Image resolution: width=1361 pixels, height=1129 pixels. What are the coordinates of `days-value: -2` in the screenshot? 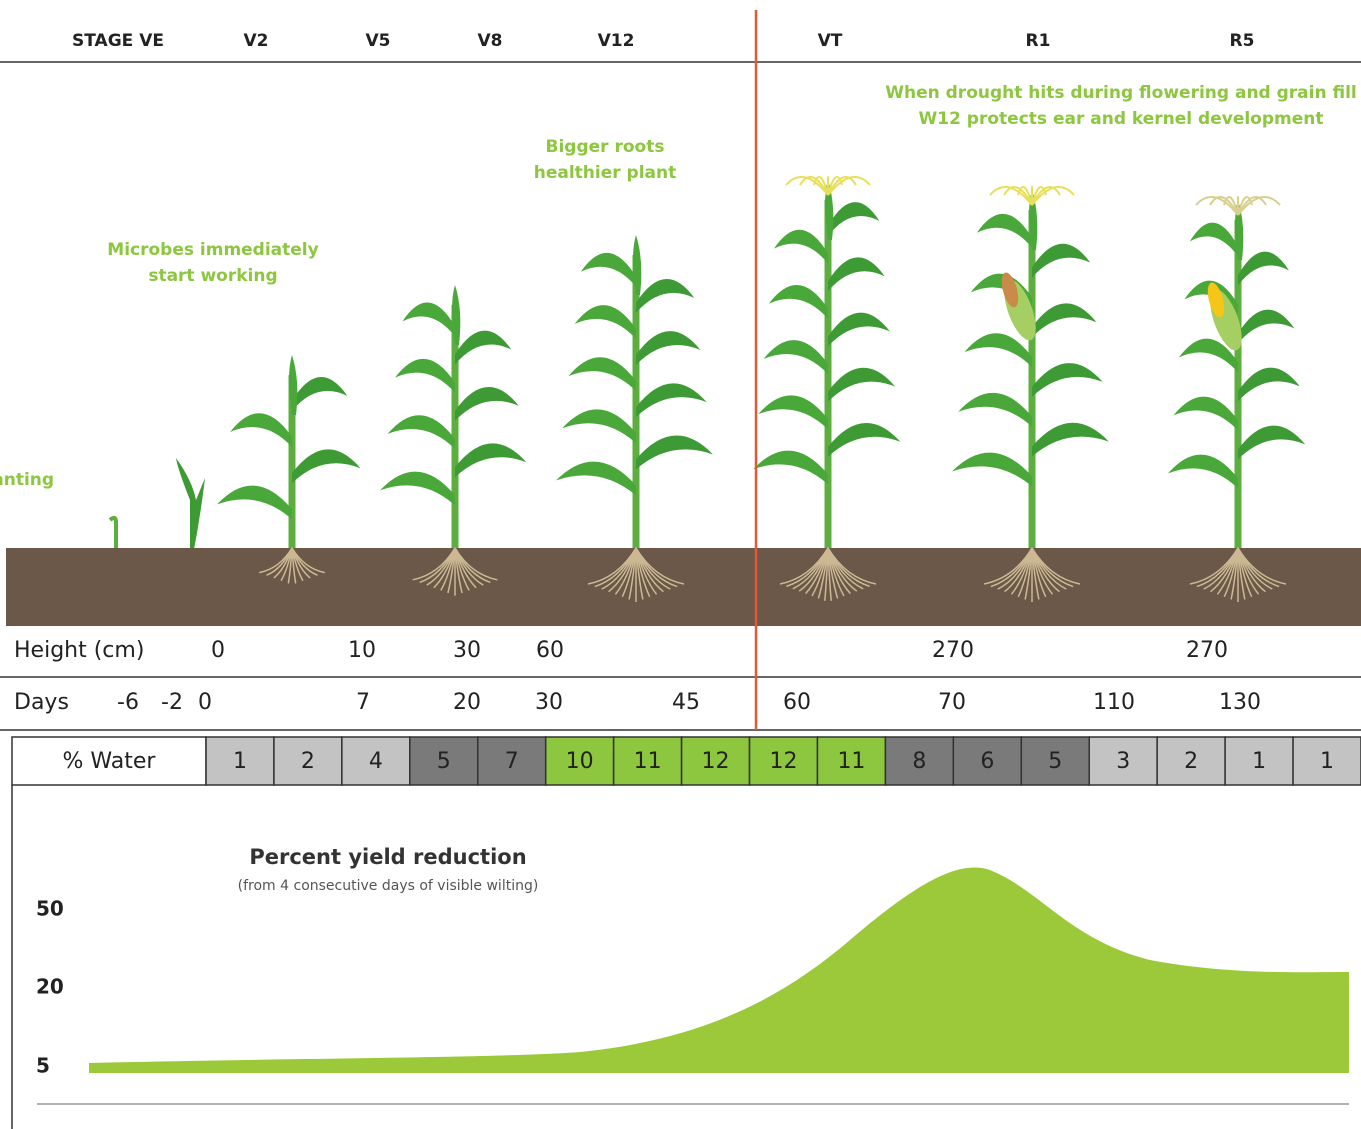 It's located at (172, 702).